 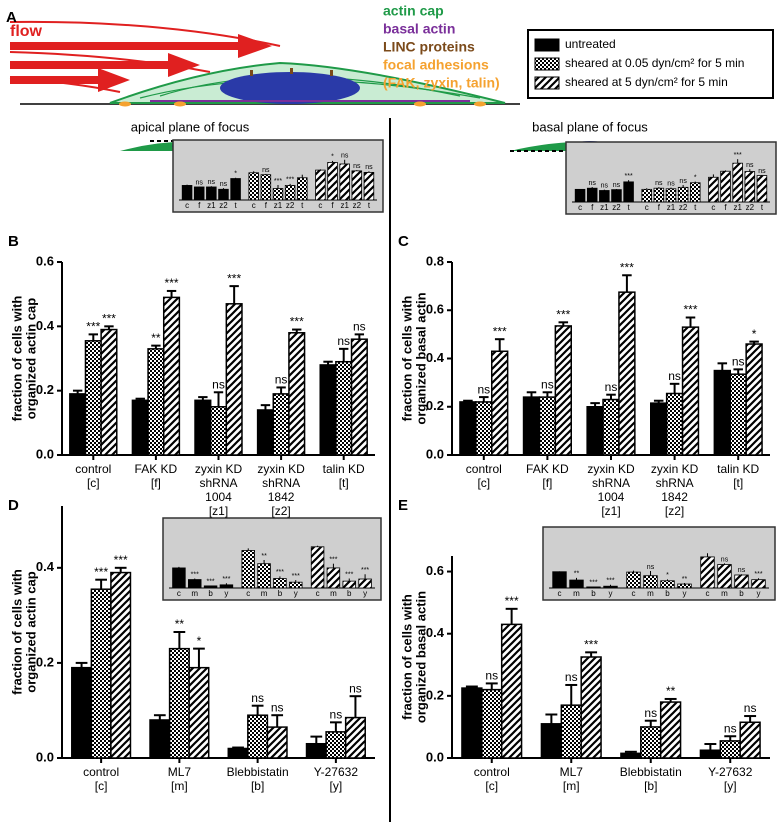 I want to click on y-tick-label: 0.0, so click(x=435, y=453).